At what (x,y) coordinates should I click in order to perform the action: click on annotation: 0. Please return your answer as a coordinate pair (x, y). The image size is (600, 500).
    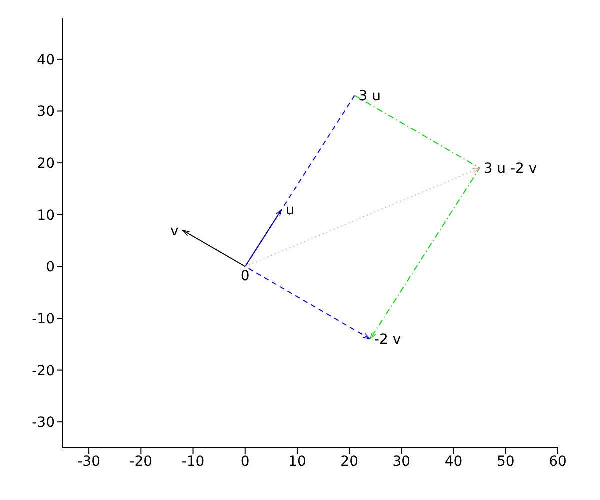
    Looking at the image, I should click on (245, 276).